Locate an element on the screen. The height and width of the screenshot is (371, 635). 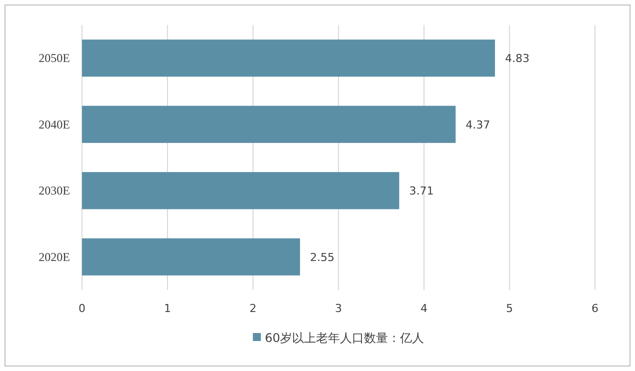
x-tick-label: 4 is located at coordinates (424, 308).